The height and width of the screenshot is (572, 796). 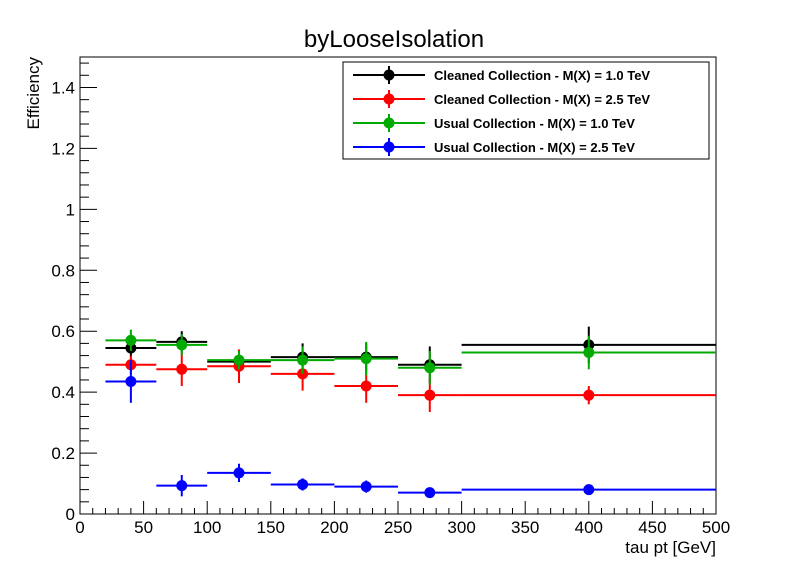 I want to click on x-tick-label: 100, so click(x=207, y=527).